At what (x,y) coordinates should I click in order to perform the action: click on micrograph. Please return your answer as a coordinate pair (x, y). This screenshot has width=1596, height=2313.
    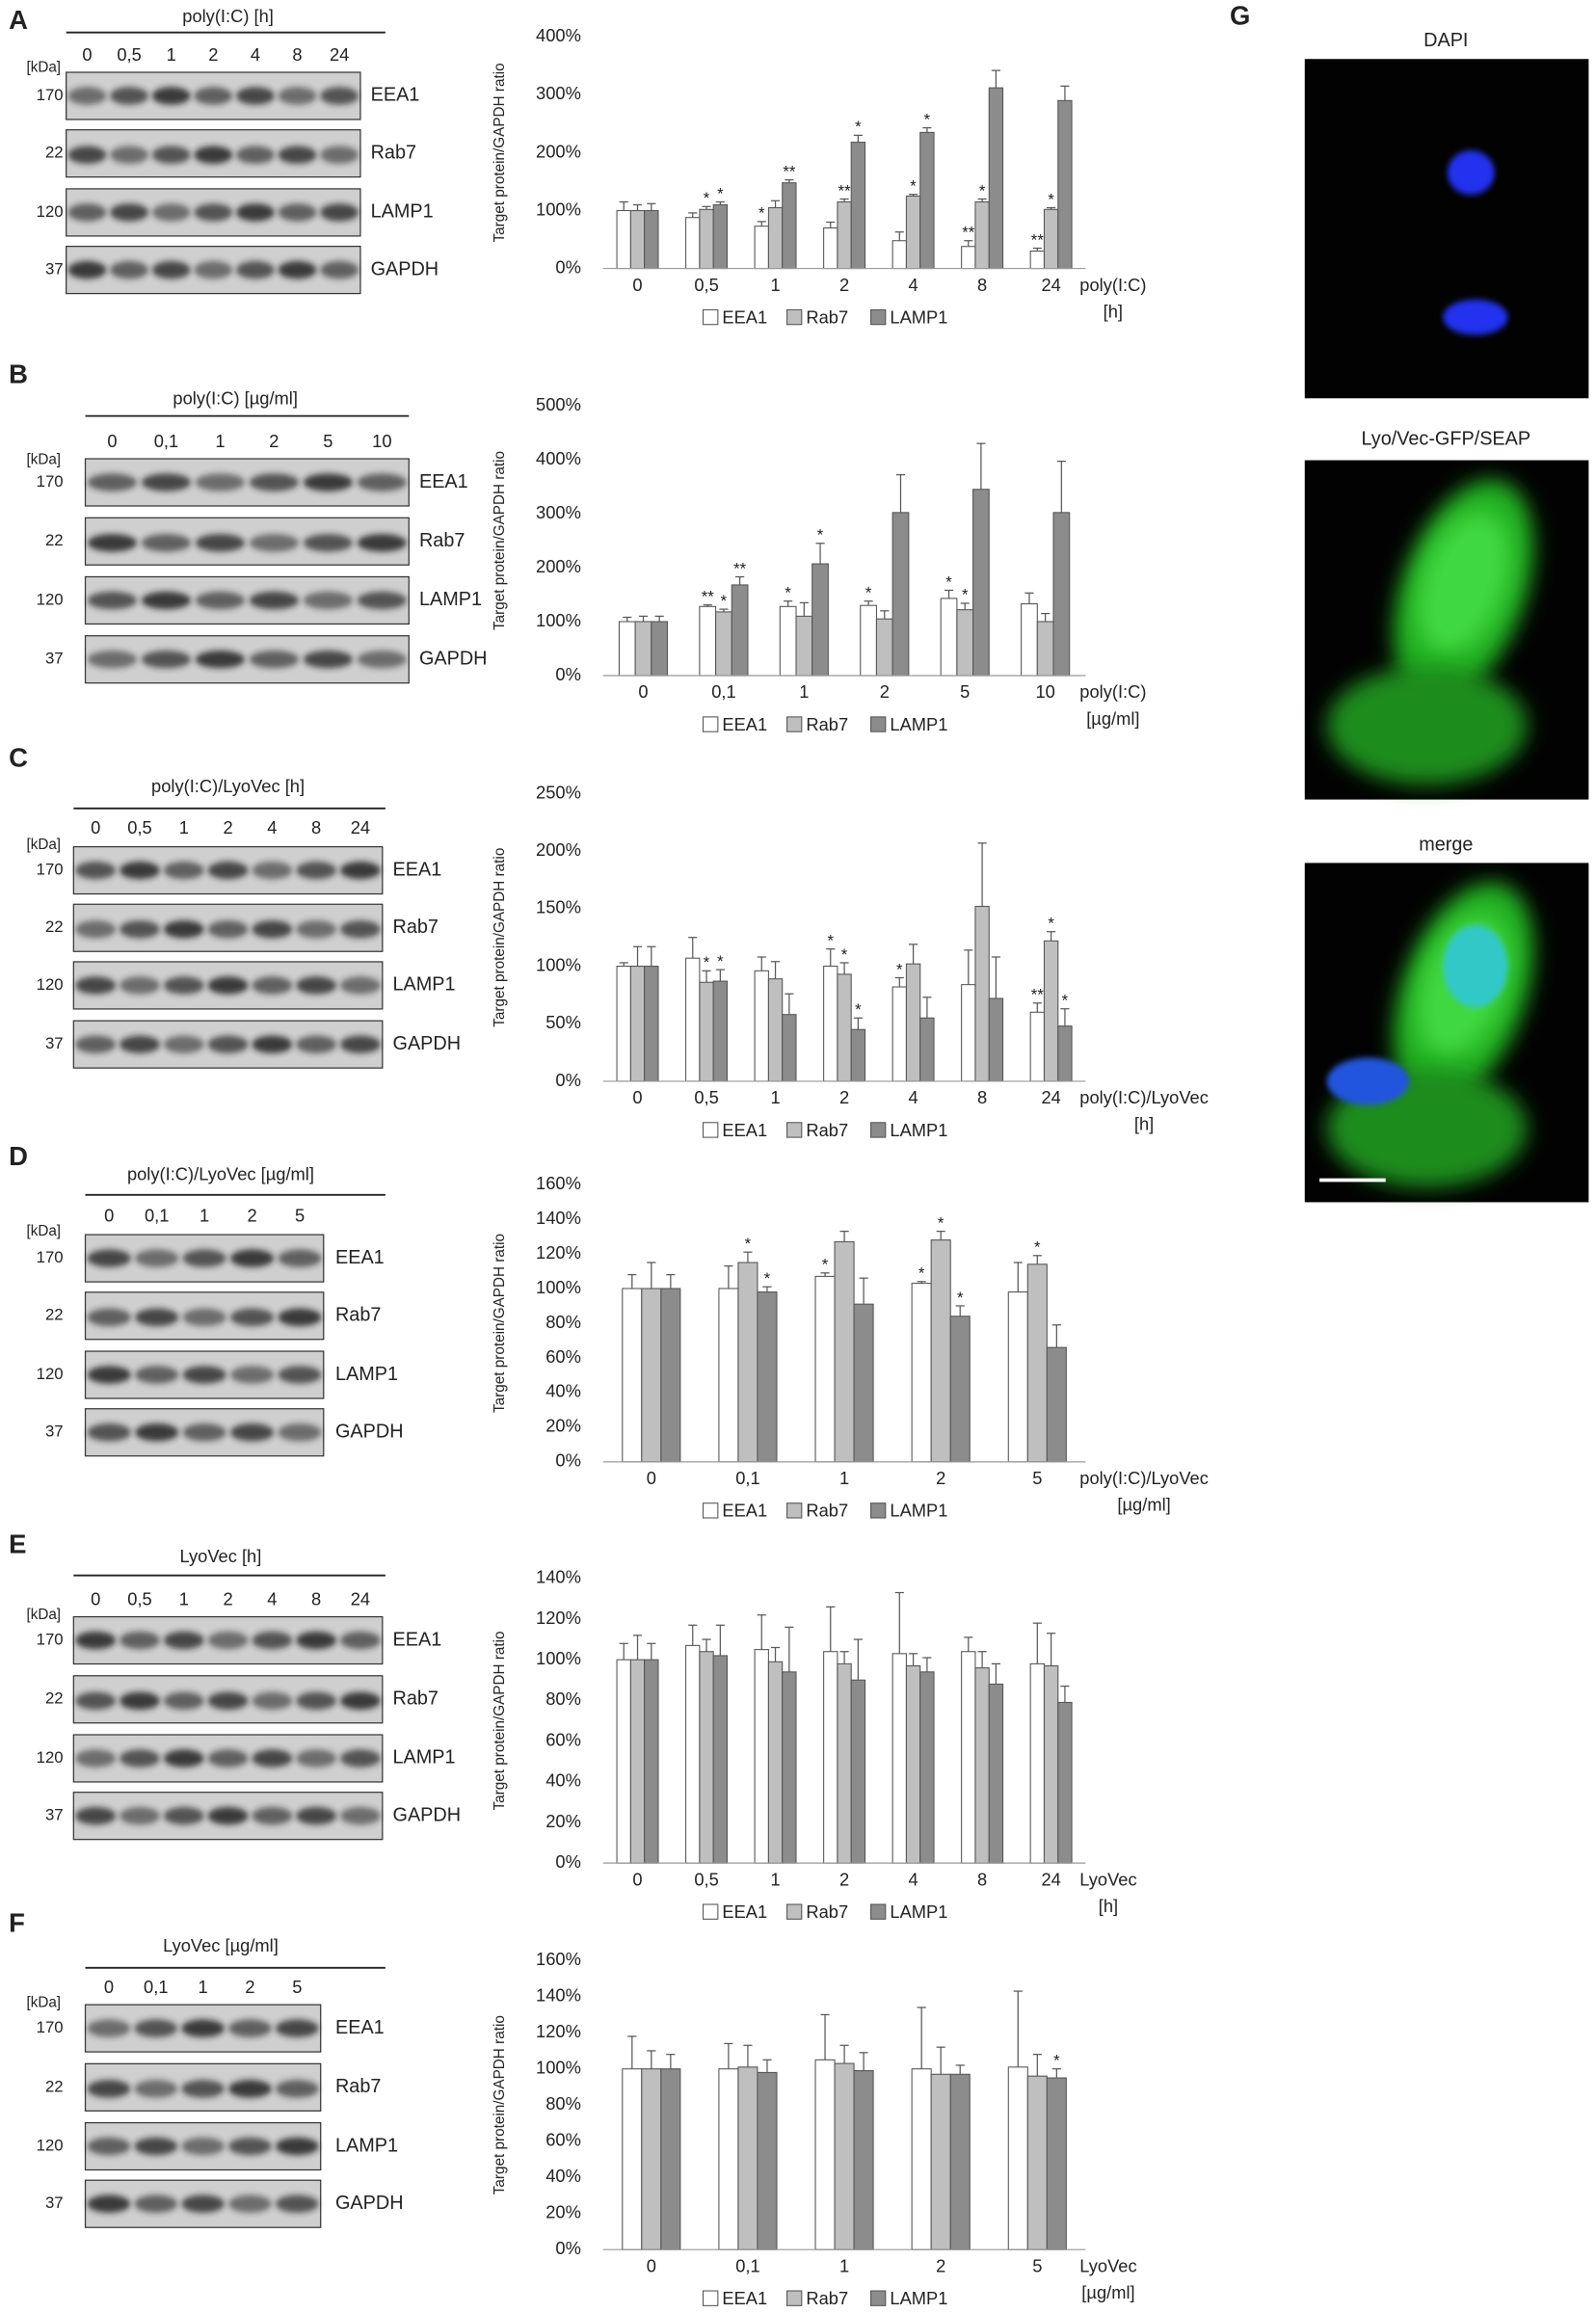
    Looking at the image, I should click on (1446, 229).